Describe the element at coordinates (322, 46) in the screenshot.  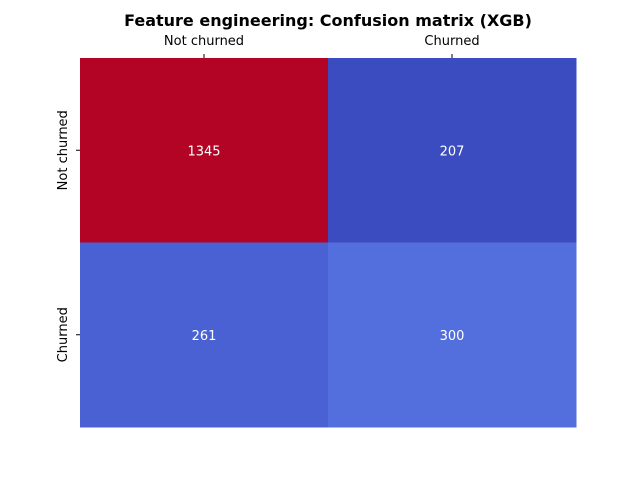
I see `x-axis-ticks: Not churned Churned` at that location.